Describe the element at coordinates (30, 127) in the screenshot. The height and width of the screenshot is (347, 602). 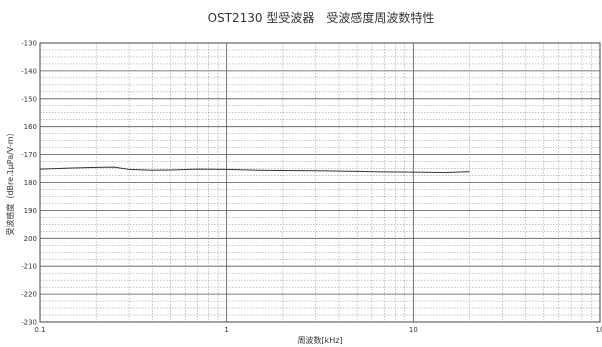
I see `y-tick-label: 160` at that location.